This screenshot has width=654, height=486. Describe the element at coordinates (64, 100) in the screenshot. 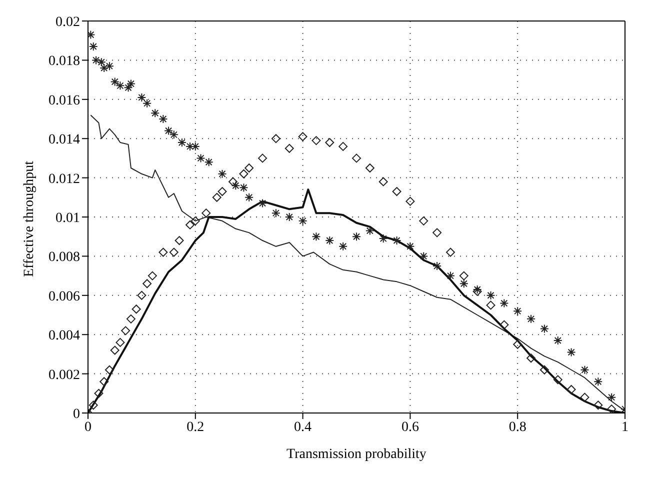

I see `y-tick-label: 0.016` at that location.